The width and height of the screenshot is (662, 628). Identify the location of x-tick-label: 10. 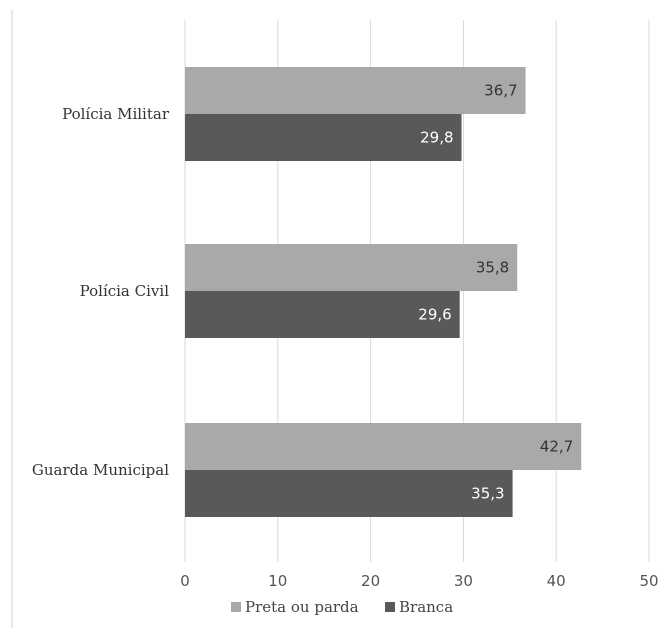
(277, 581).